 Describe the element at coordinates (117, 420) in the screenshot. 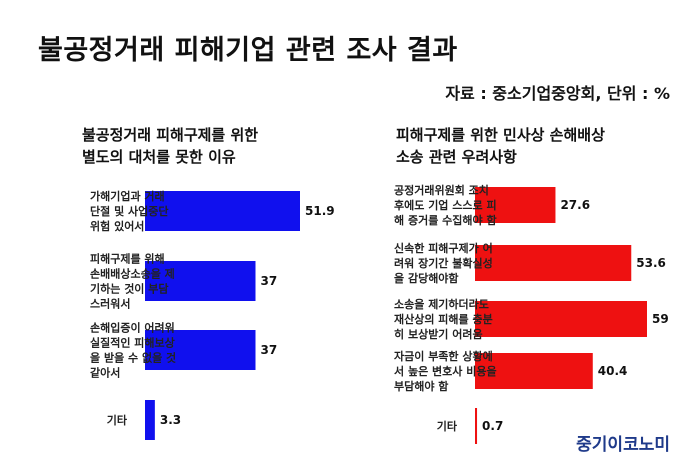

I see `left-category-label-3: 기타` at that location.